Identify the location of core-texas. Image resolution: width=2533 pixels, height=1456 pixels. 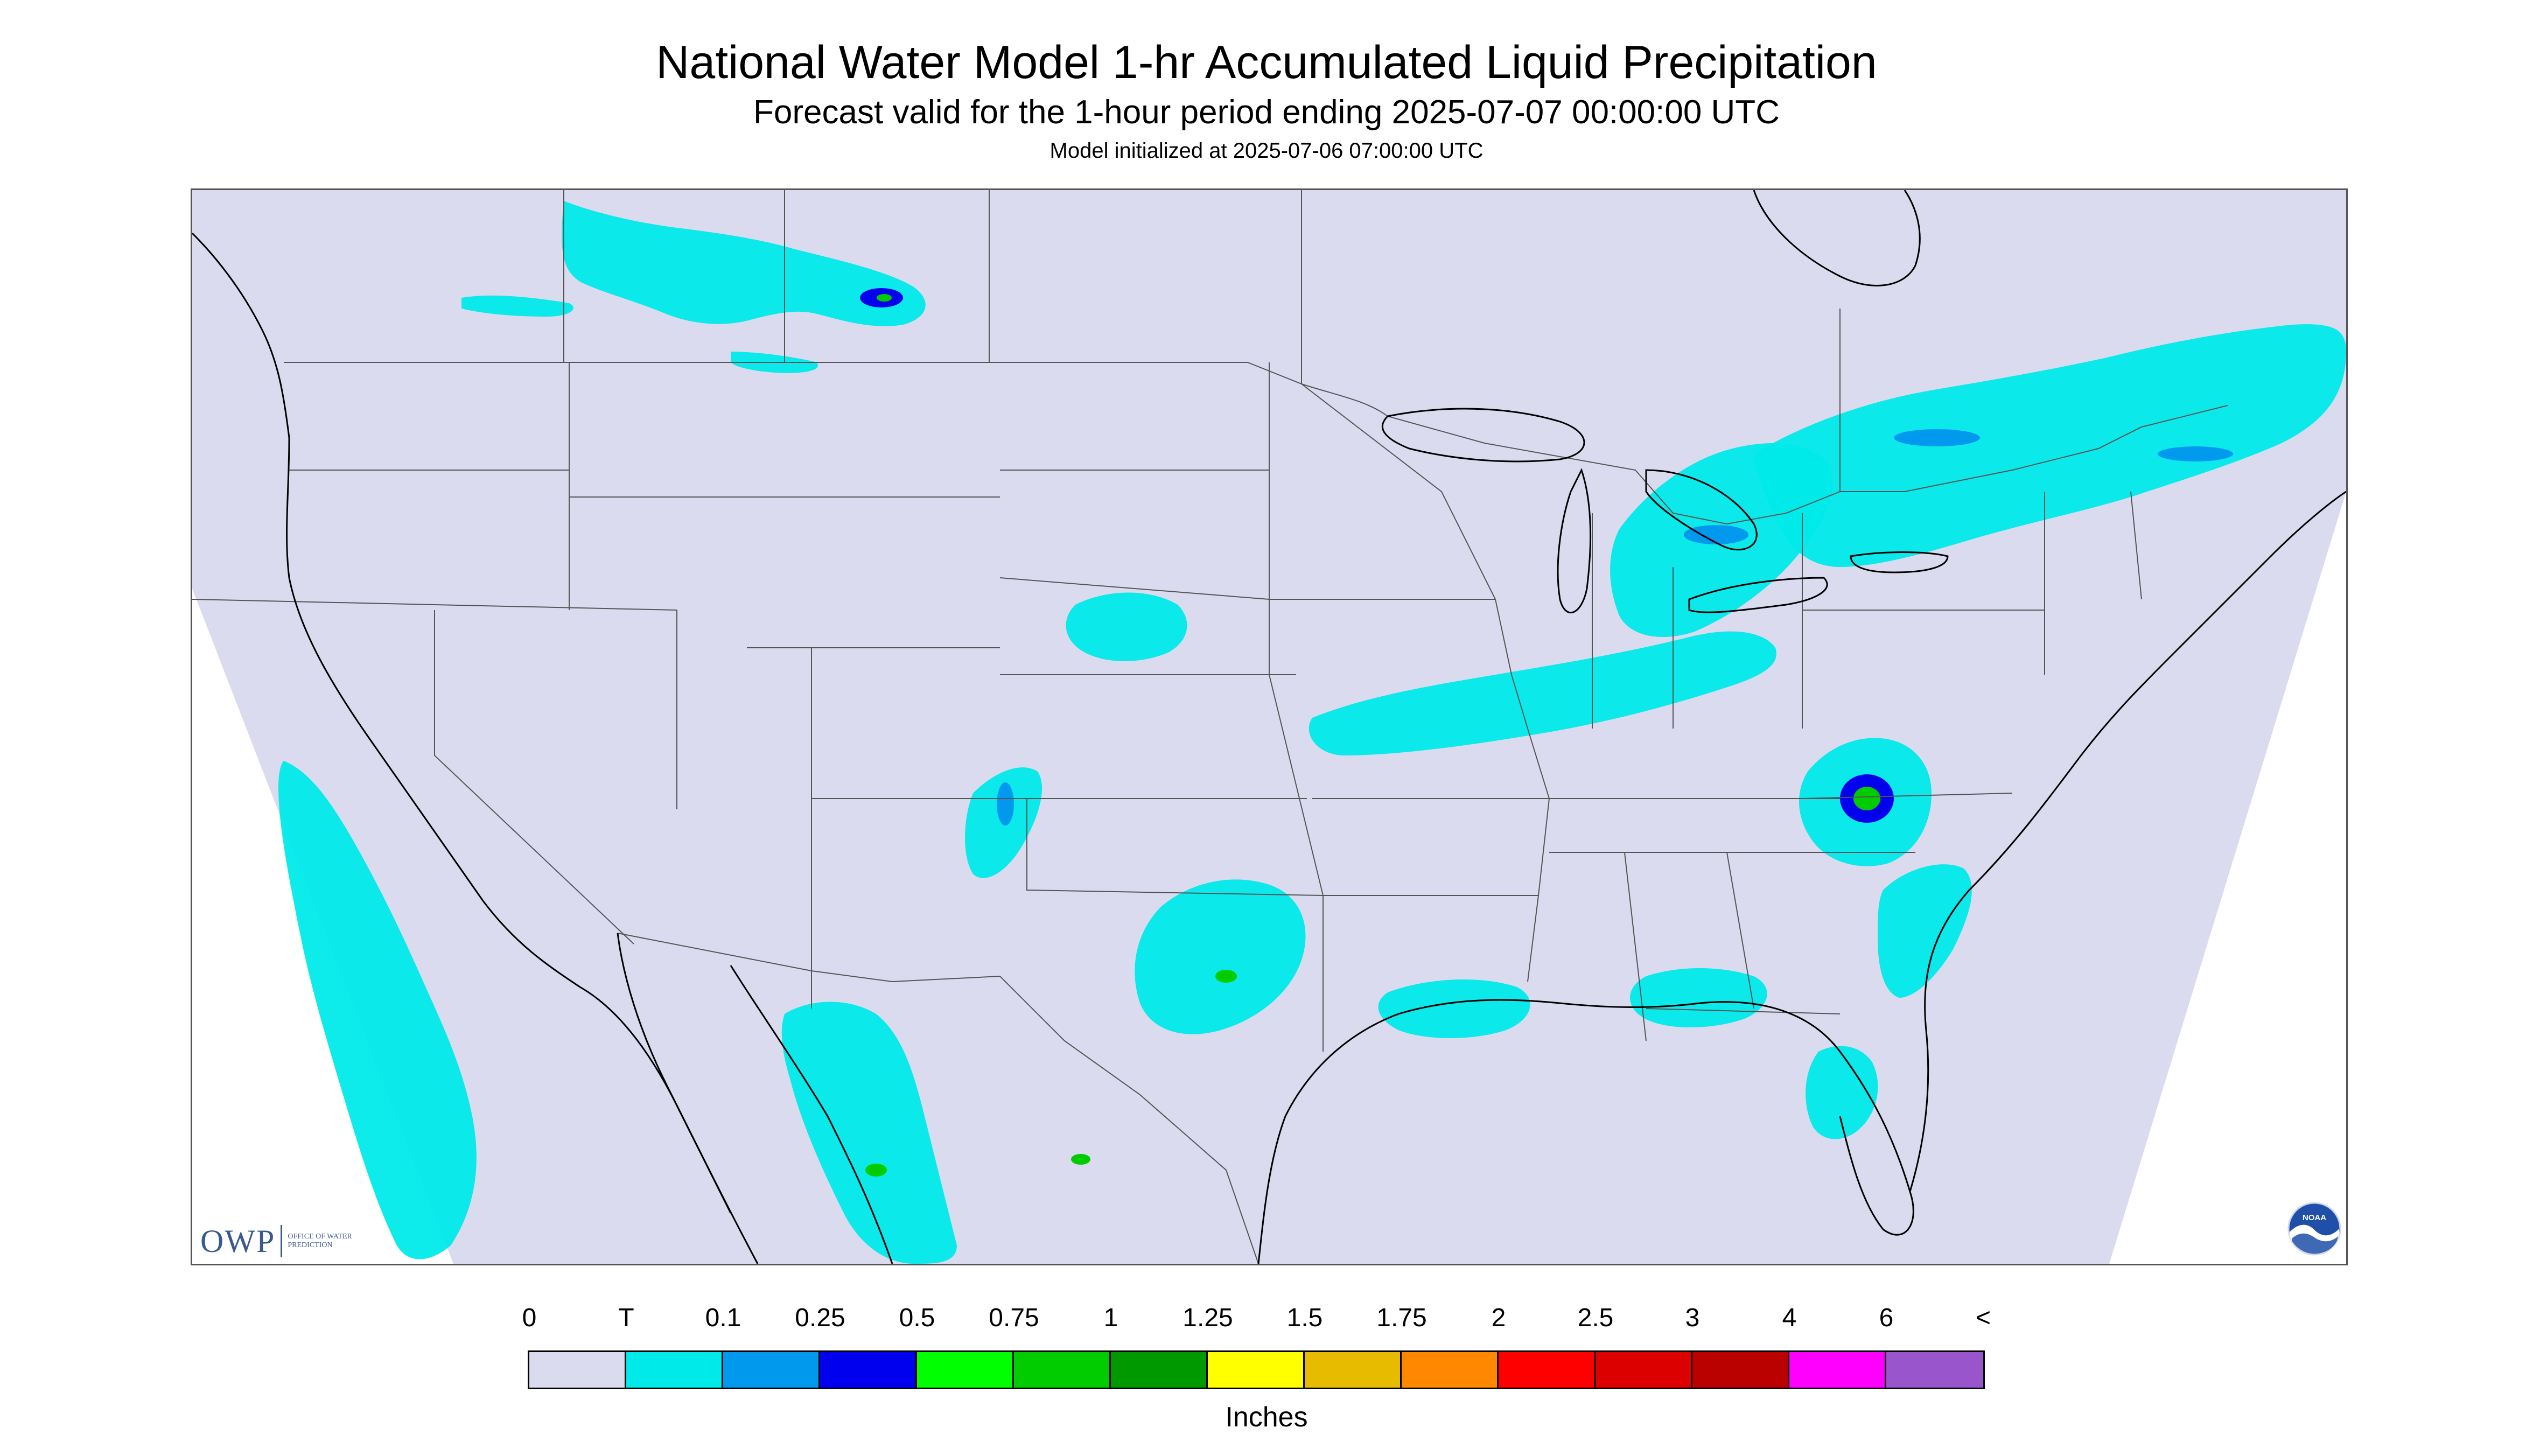
(1226, 976).